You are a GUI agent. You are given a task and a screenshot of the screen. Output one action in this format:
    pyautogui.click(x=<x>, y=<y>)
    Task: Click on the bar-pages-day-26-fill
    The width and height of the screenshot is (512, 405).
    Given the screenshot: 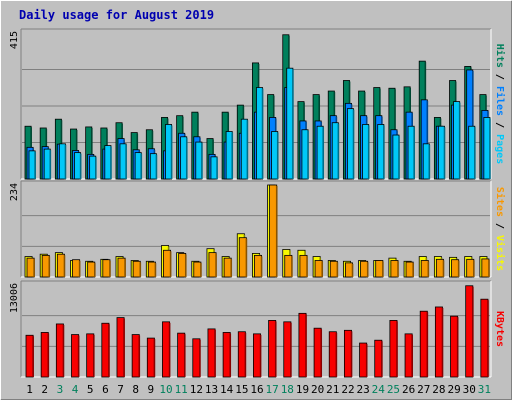 What is the action you would take?
    pyautogui.click(x=411, y=152)
    